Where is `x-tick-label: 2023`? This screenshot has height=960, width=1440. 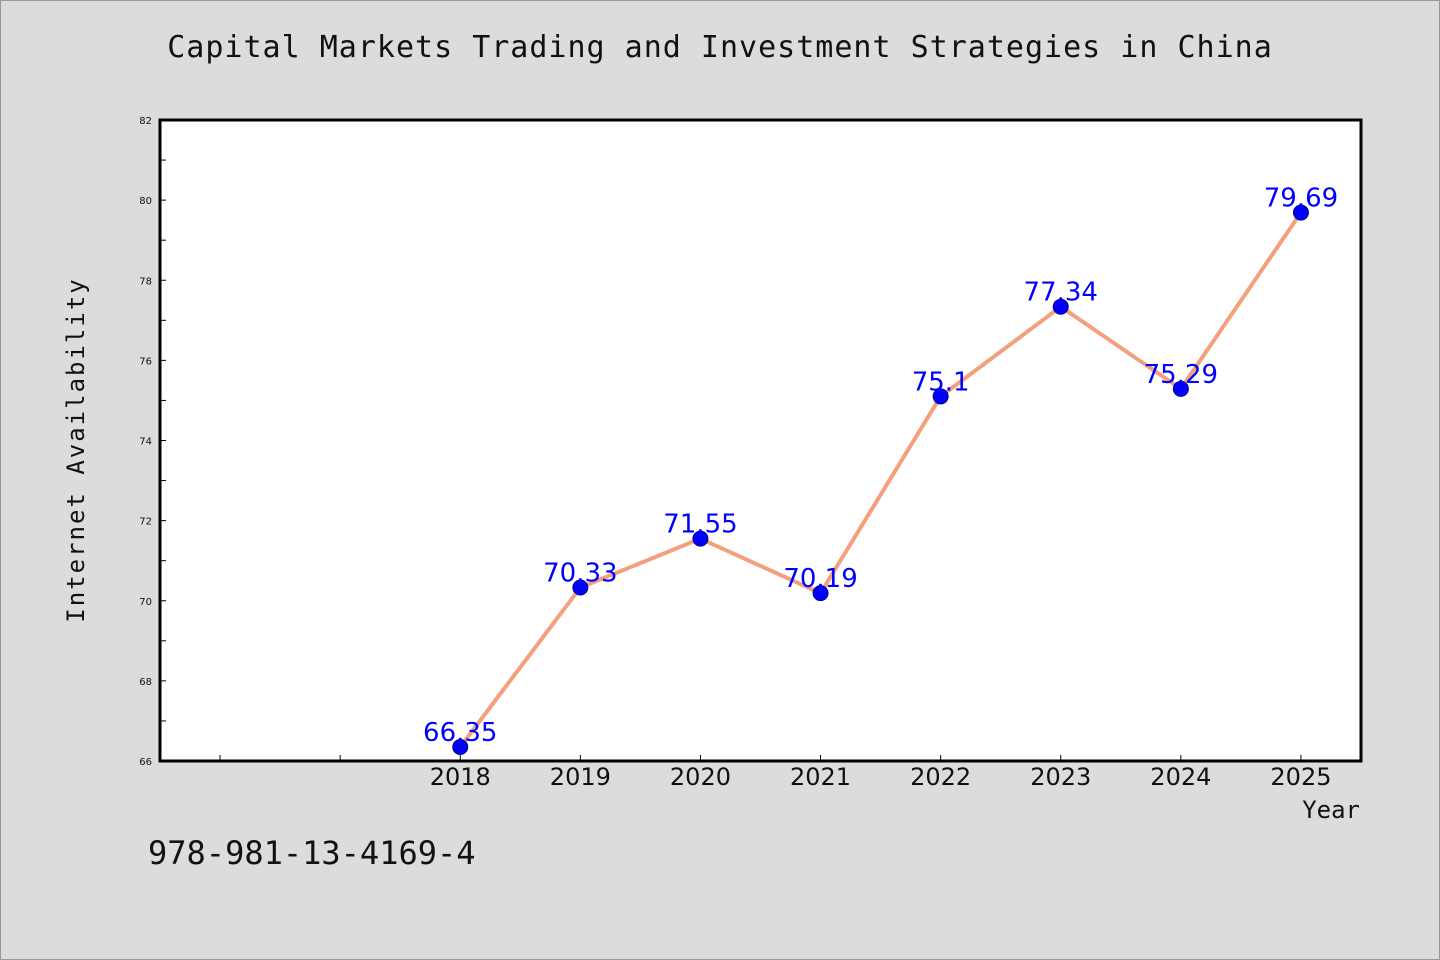 x-tick-label: 2023 is located at coordinates (1060, 777).